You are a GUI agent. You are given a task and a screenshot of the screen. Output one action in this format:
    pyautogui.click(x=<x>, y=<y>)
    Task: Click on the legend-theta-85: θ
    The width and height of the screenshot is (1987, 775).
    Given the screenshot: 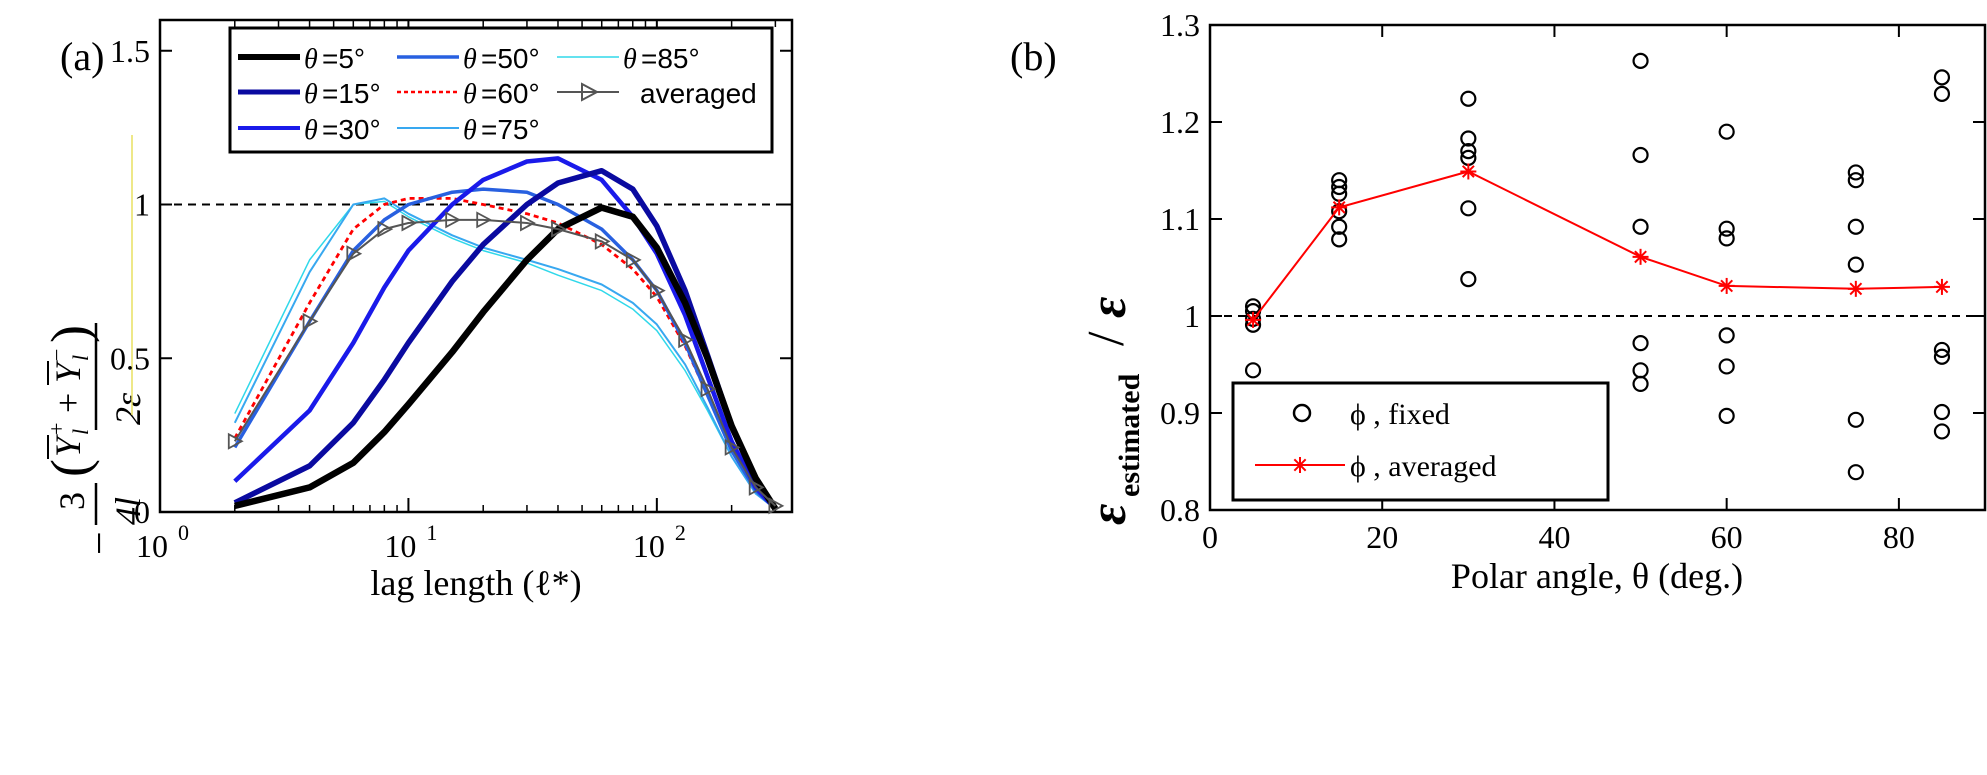 What is the action you would take?
    pyautogui.click(x=630, y=59)
    